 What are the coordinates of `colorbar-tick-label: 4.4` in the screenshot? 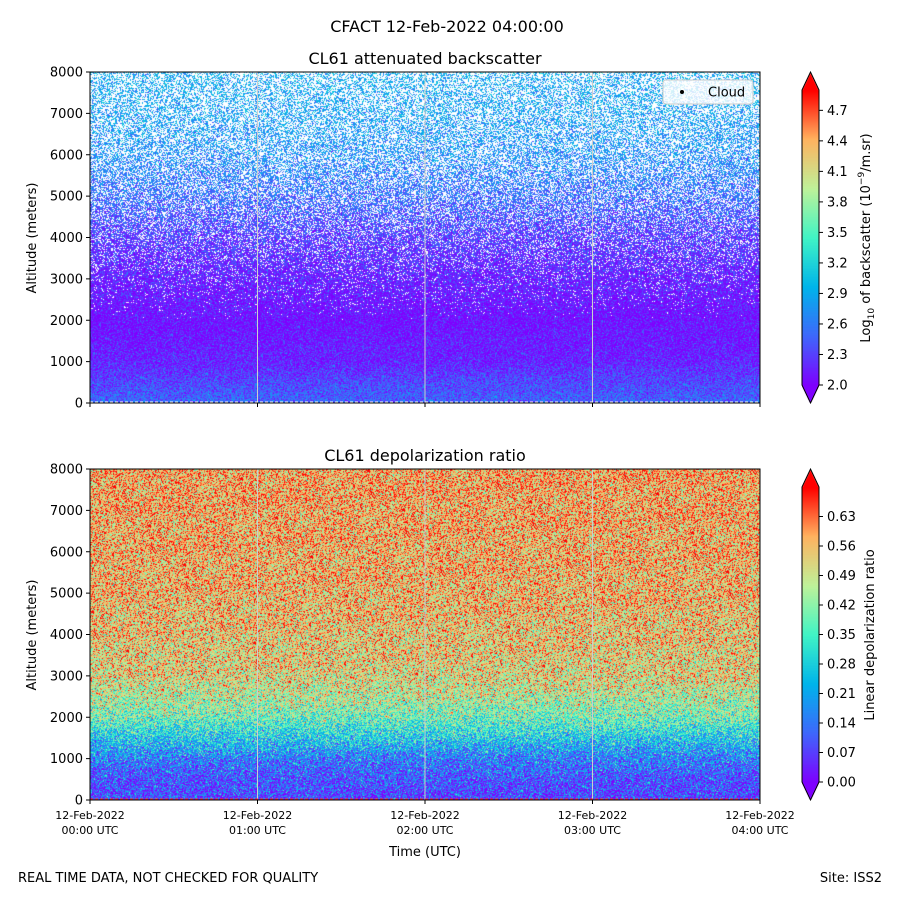 It's located at (837, 141).